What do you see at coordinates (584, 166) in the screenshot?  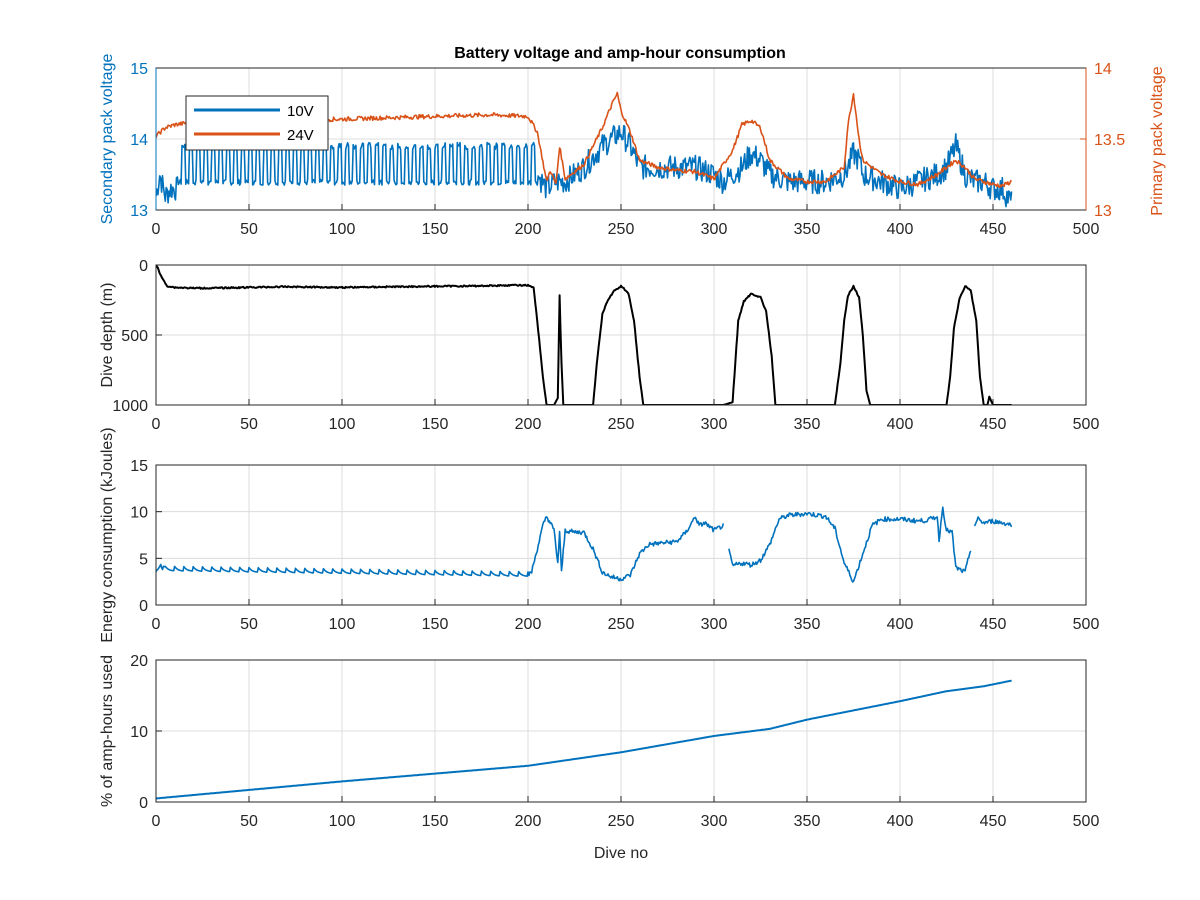 I see `series-line-10v` at bounding box center [584, 166].